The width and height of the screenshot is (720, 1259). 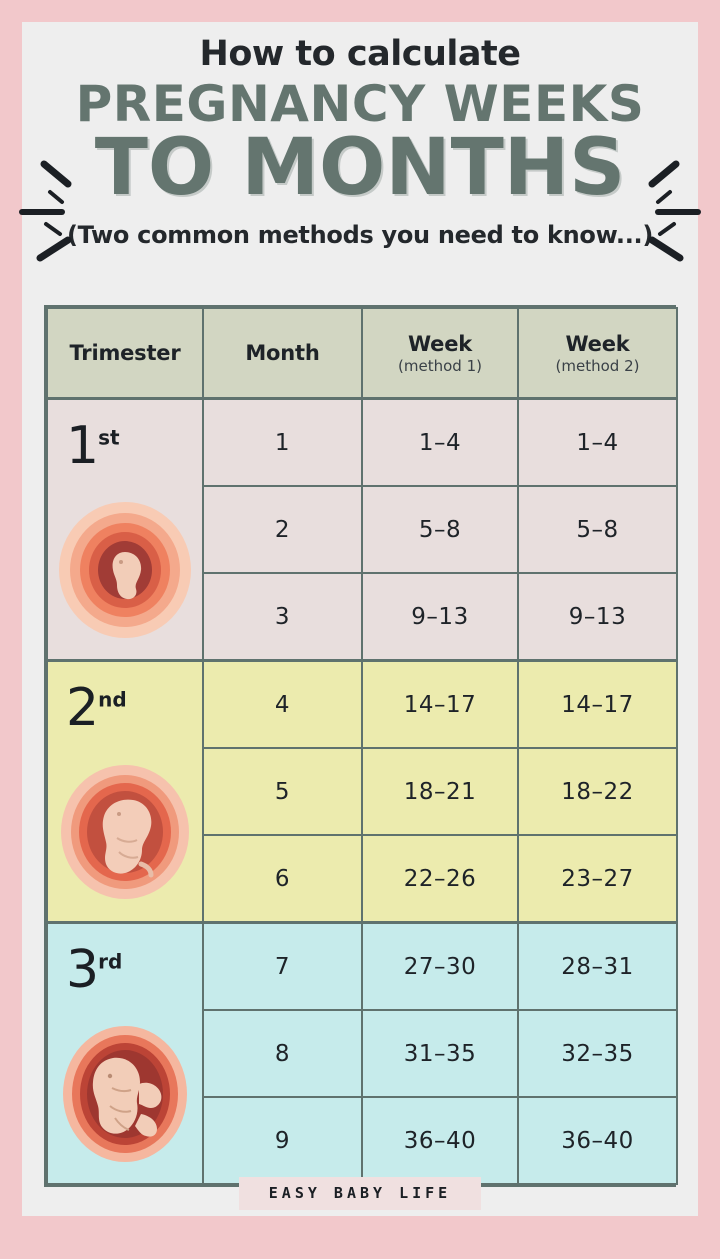 I want to click on column-header-week-method-2: Week (method 2), so click(x=597, y=353).